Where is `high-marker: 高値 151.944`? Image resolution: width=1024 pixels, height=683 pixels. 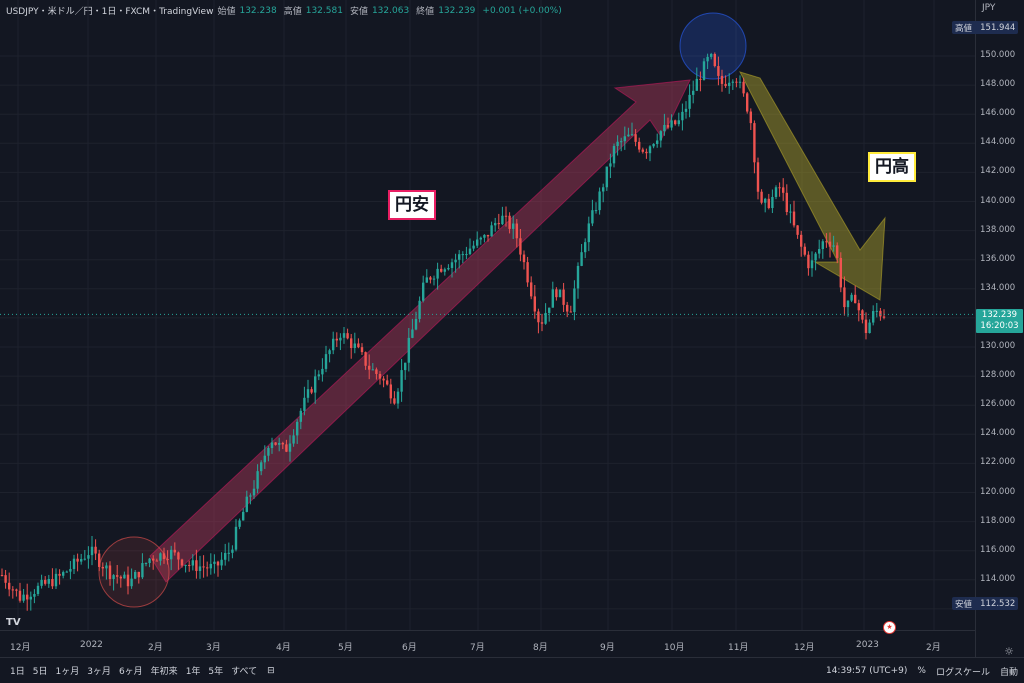 high-marker: 高値 151.944 is located at coordinates (985, 27).